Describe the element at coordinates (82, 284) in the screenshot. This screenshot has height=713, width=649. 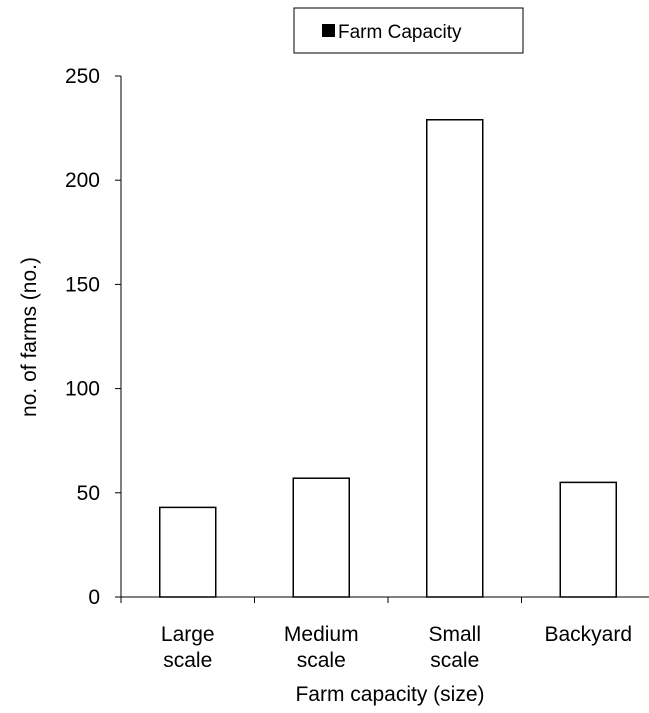
I see `y-tick-label: 150` at that location.